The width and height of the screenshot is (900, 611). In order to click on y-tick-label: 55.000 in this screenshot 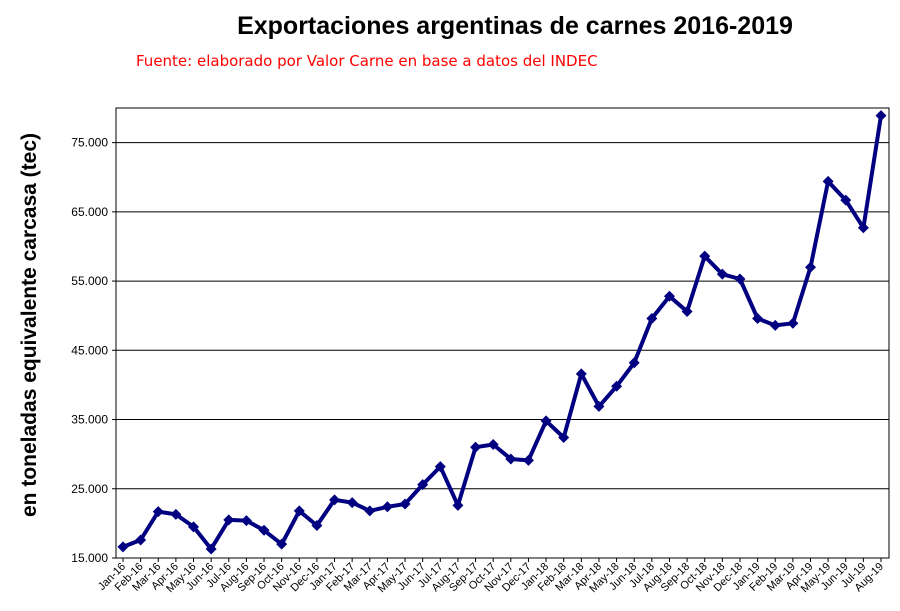, I will do `click(89, 281)`.